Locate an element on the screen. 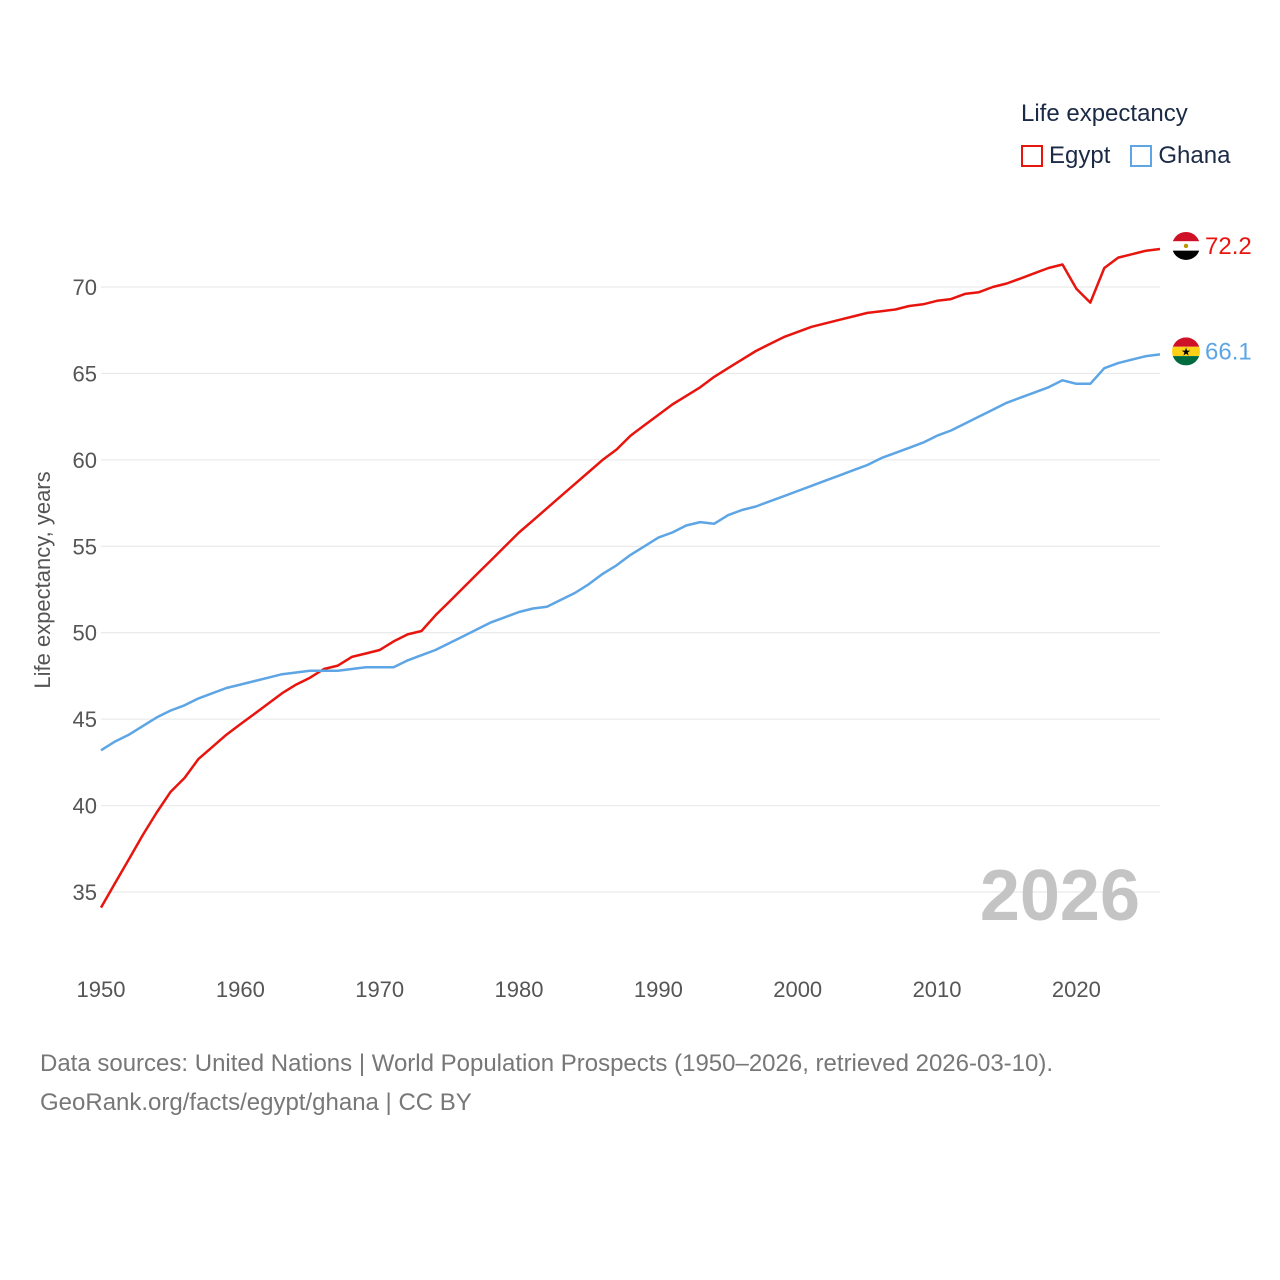 The image size is (1280, 1280). end-value-labels: 72.2 66.1 is located at coordinates (1228, 299).